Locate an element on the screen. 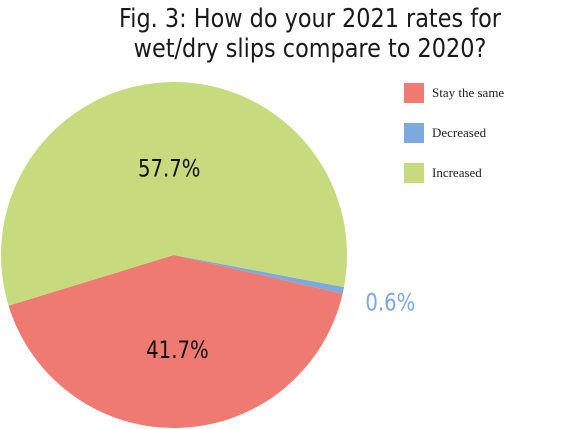  legend-label-decreased: Decreased is located at coordinates (459, 132).